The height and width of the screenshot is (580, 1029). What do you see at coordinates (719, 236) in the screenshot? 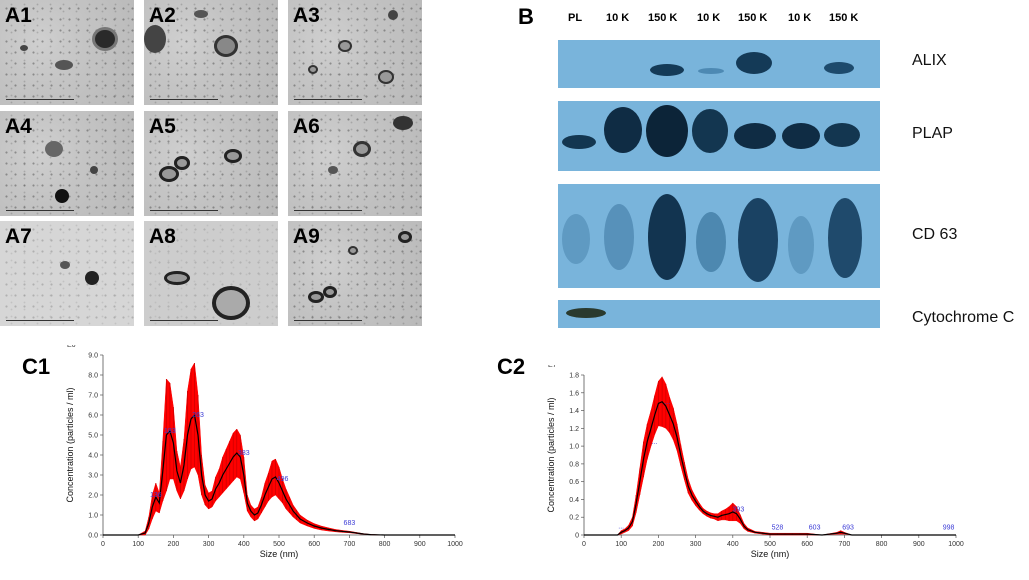
I see `blot-cd63` at bounding box center [719, 236].